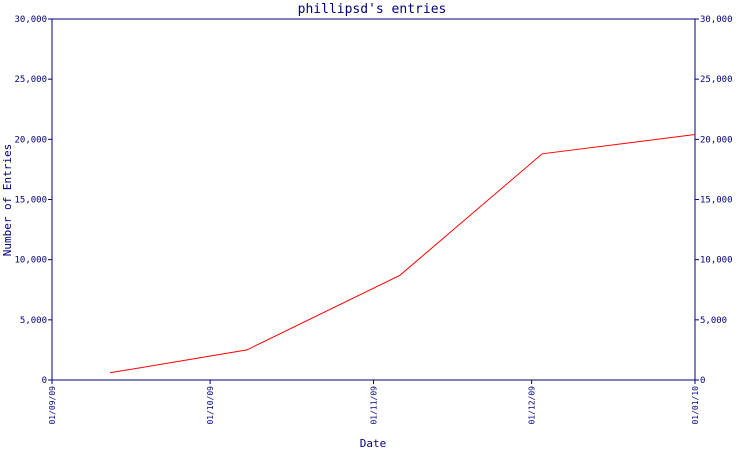 The height and width of the screenshot is (450, 750). I want to click on y-tick-label-right: 25,000, so click(716, 80).